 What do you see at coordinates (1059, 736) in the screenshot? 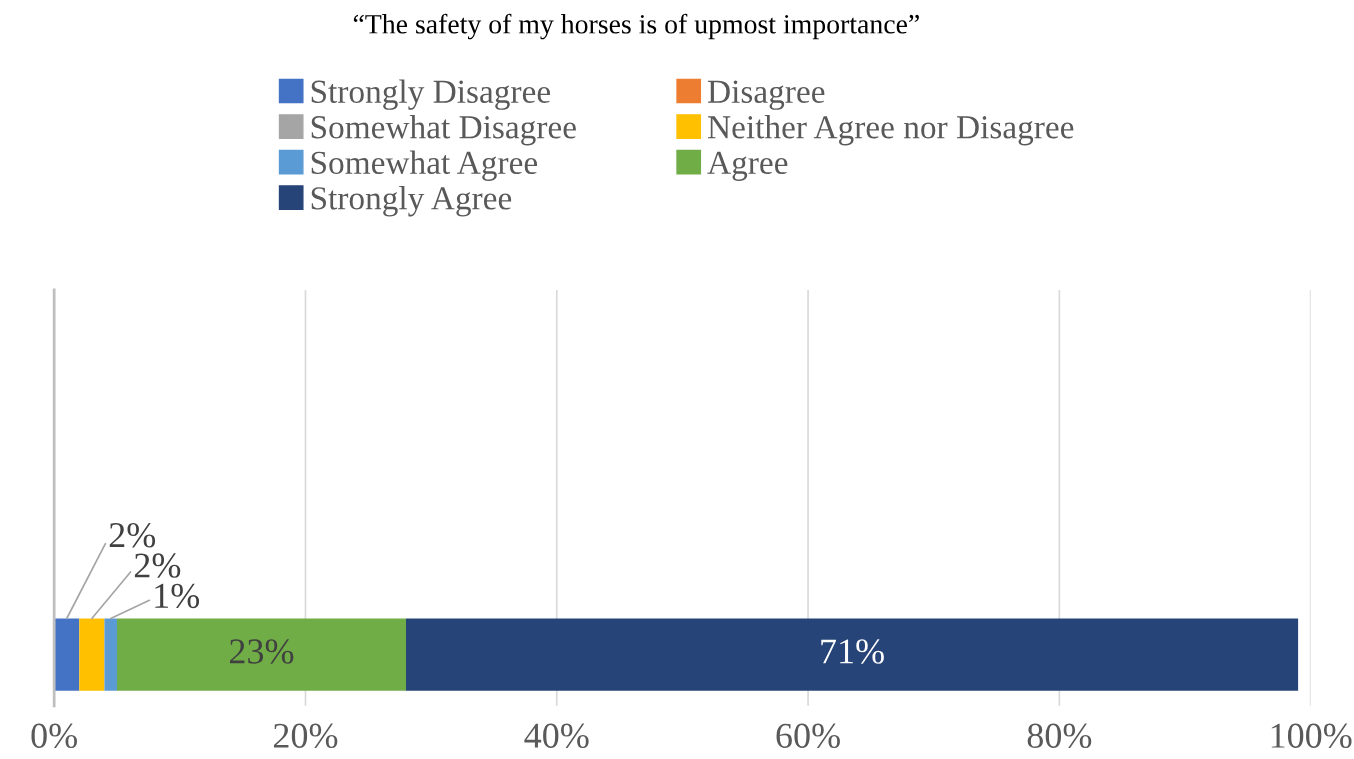
I see `x-tick-label: 80%` at bounding box center [1059, 736].